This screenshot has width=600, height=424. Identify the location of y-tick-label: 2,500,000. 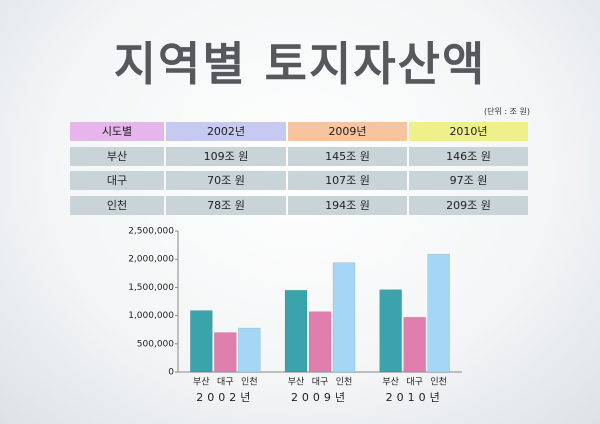
(151, 232).